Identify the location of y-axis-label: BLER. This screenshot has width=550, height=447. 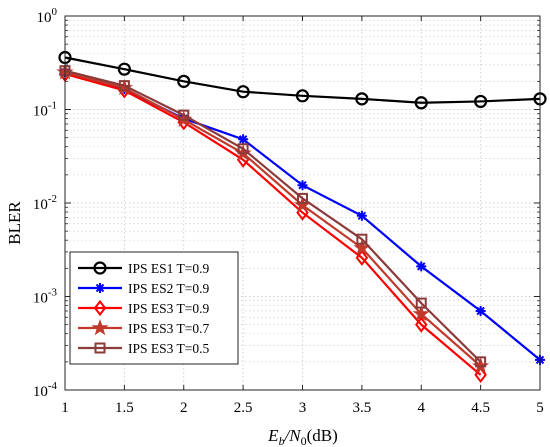
(14, 223).